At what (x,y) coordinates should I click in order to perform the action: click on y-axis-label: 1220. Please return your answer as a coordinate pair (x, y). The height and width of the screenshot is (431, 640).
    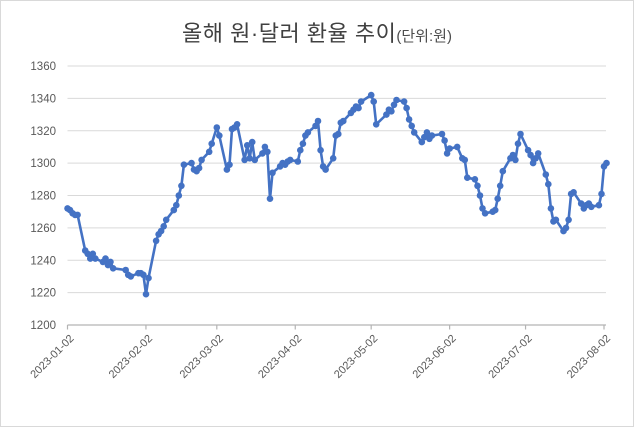
    Looking at the image, I should click on (43, 294).